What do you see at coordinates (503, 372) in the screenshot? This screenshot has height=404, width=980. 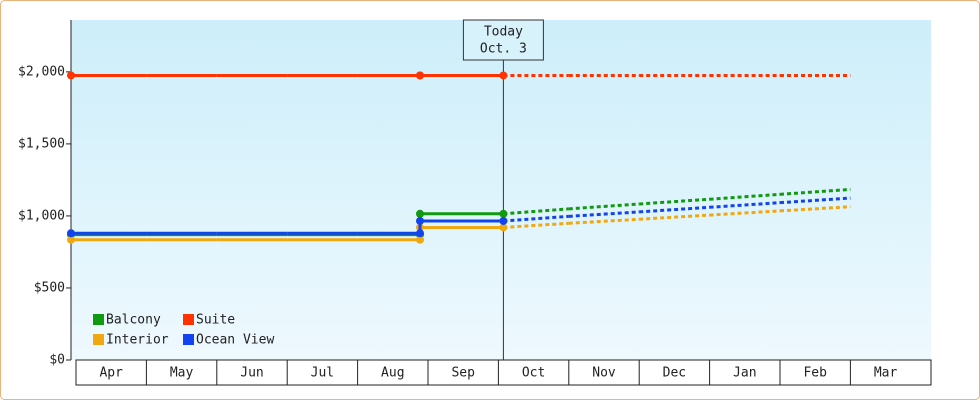 I see `x-axis-strip` at bounding box center [503, 372].